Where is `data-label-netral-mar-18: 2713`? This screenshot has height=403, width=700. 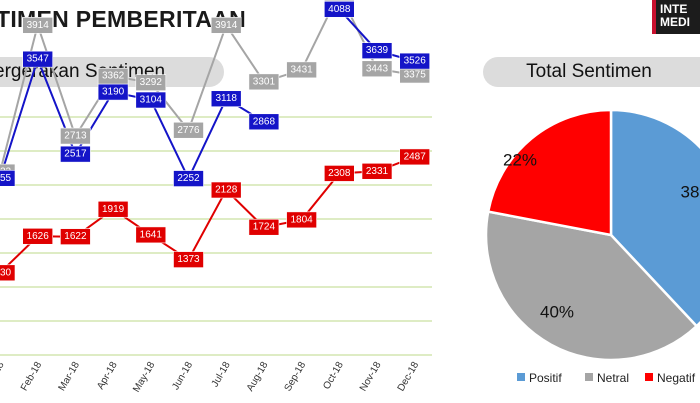
data-label-netral-mar-18: 2713 is located at coordinates (75, 136).